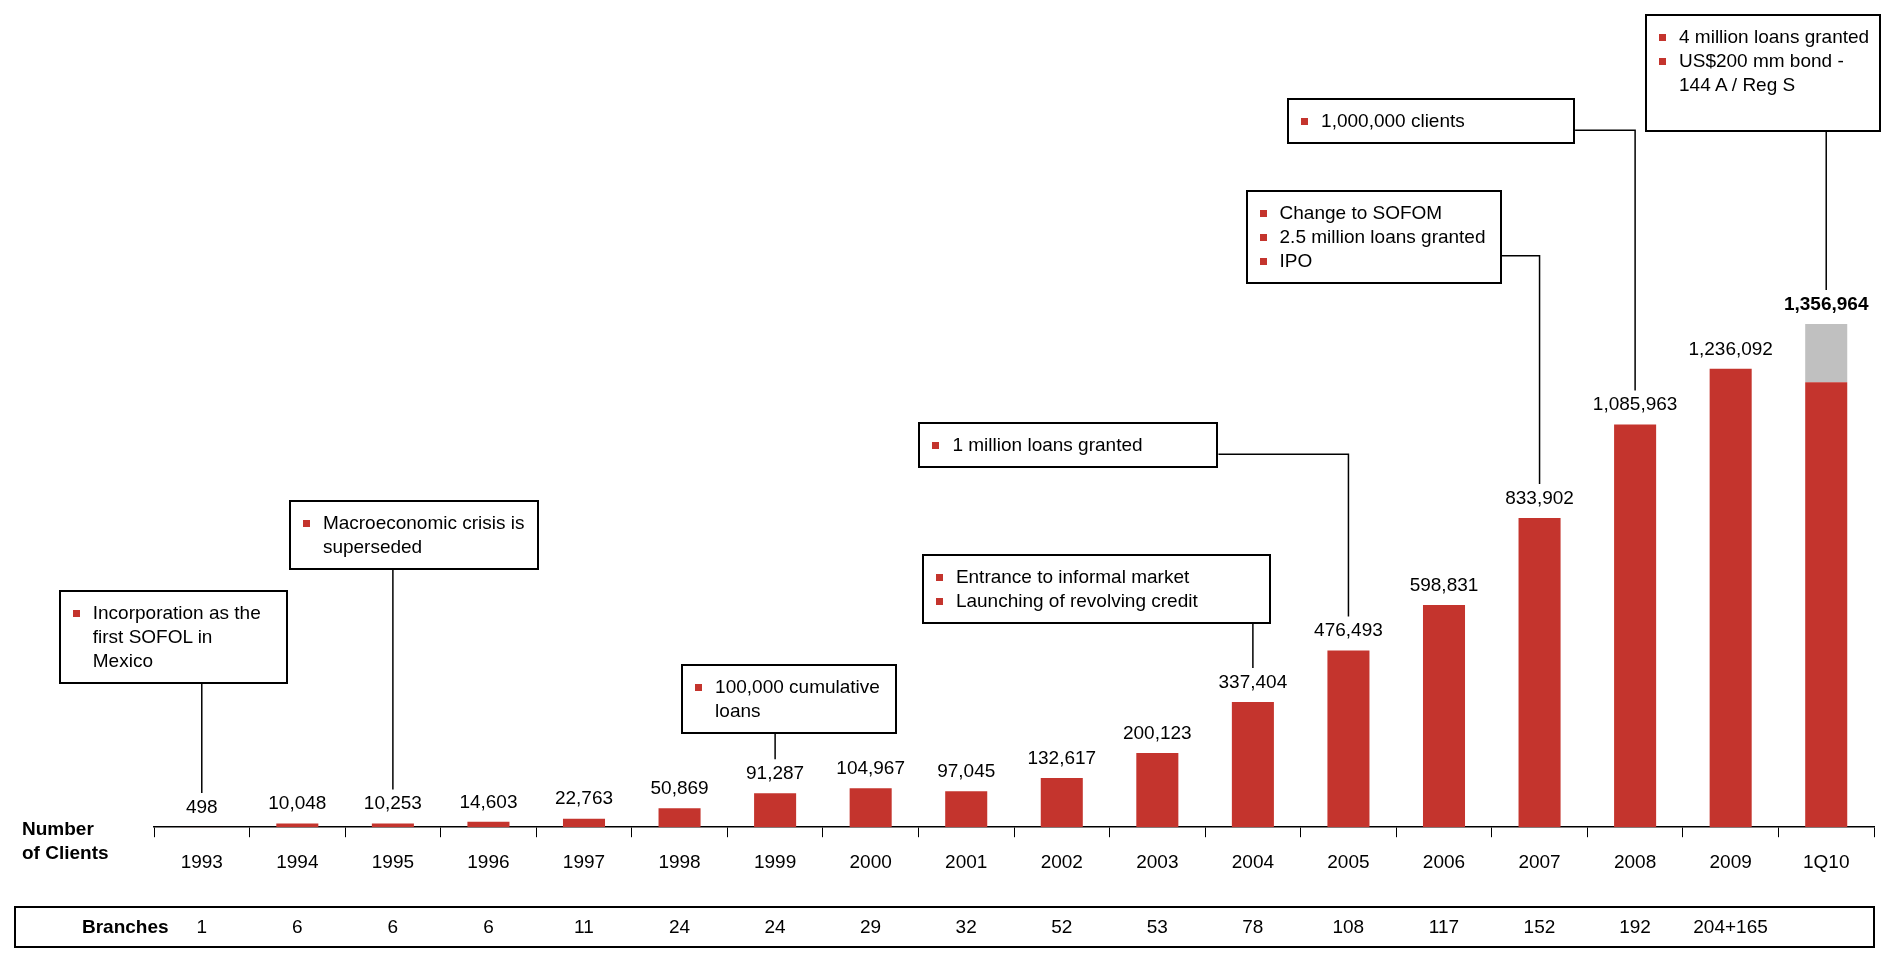  What do you see at coordinates (871, 926) in the screenshot?
I see `text: 29` at bounding box center [871, 926].